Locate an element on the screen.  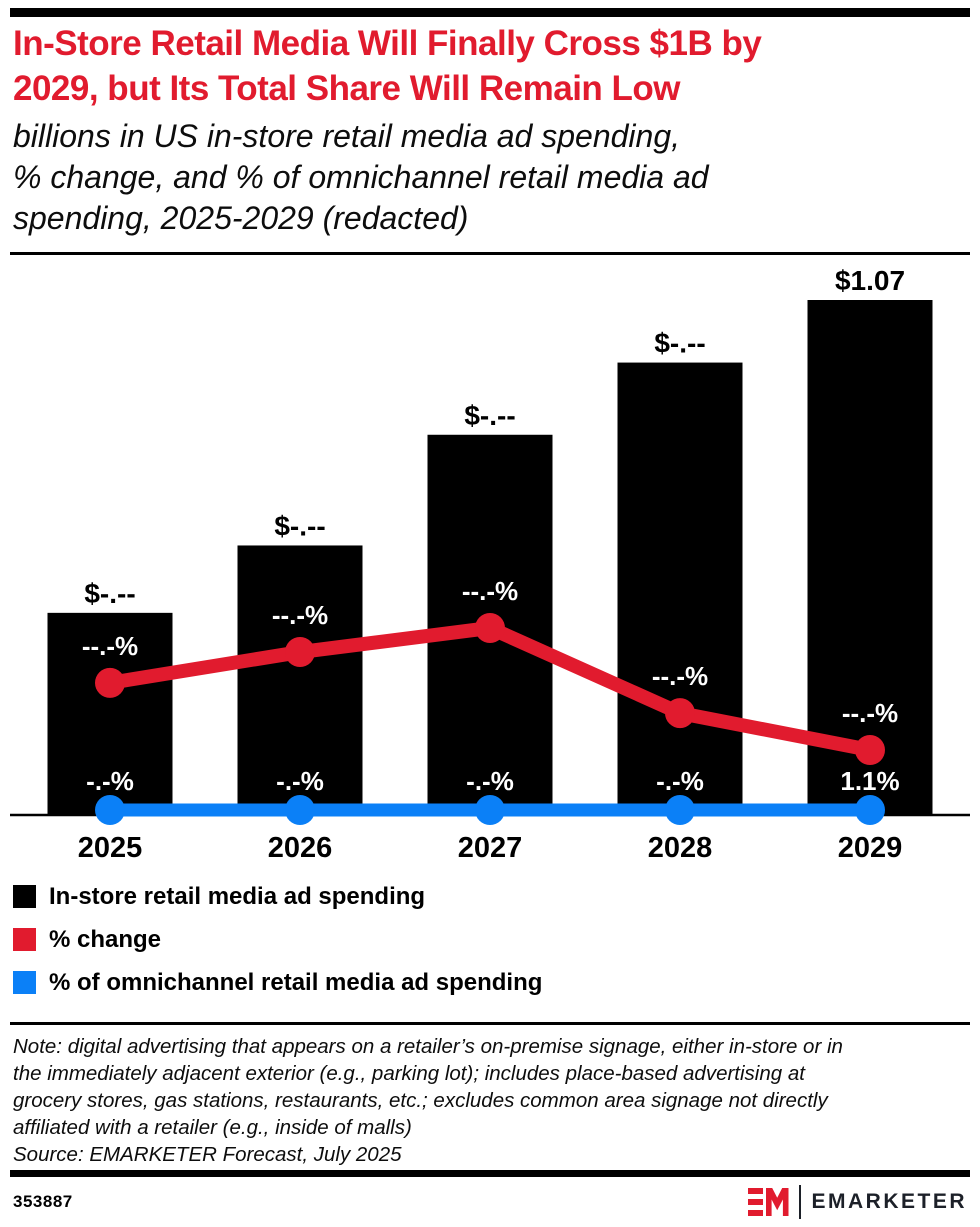
pct-change-value-label-2025: --.-% is located at coordinates (110, 646).